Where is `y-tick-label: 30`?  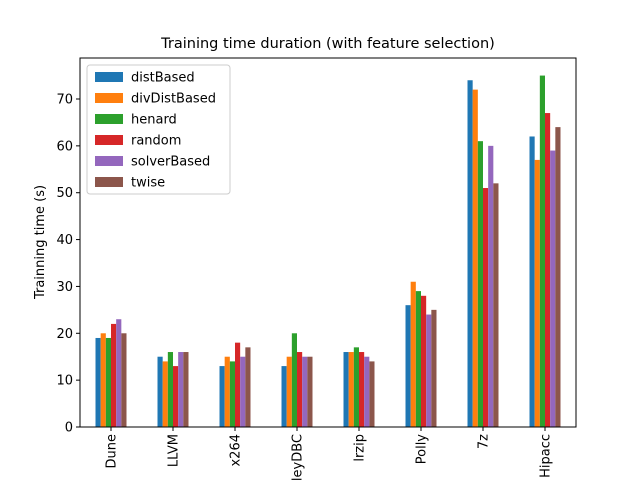 y-tick-label: 30 is located at coordinates (64, 287).